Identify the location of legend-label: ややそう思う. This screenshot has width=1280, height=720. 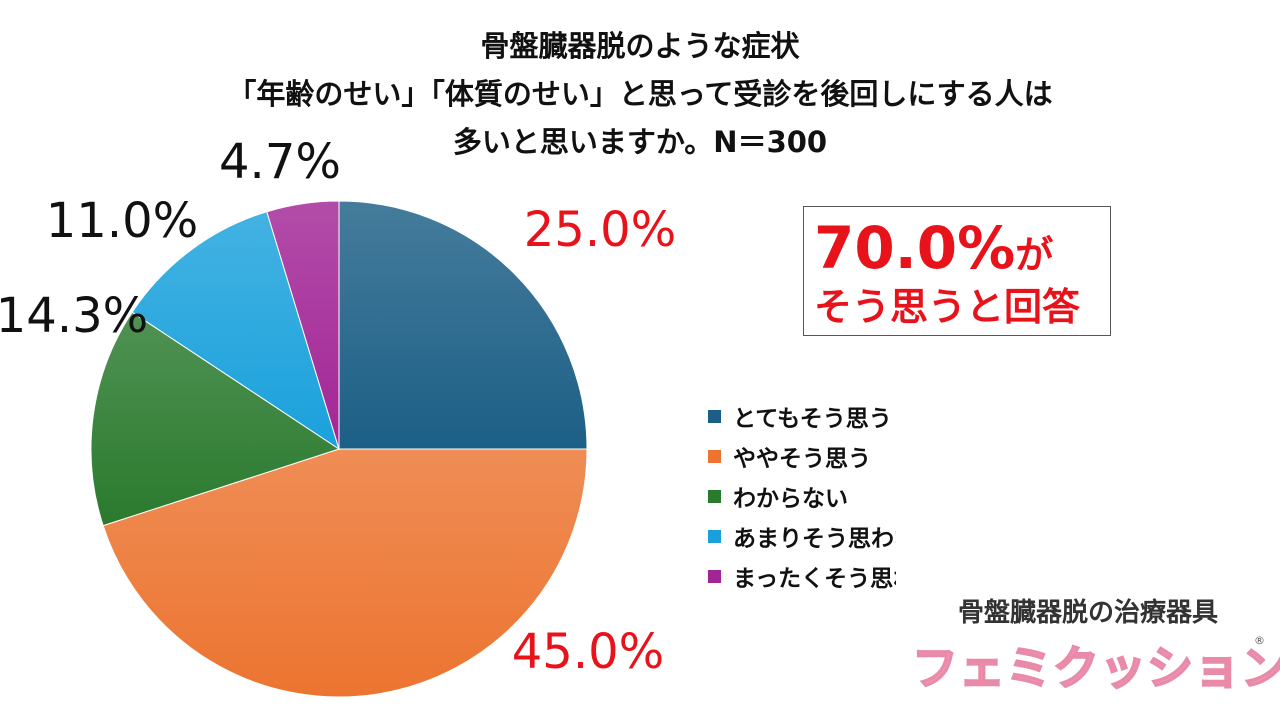
(802, 459).